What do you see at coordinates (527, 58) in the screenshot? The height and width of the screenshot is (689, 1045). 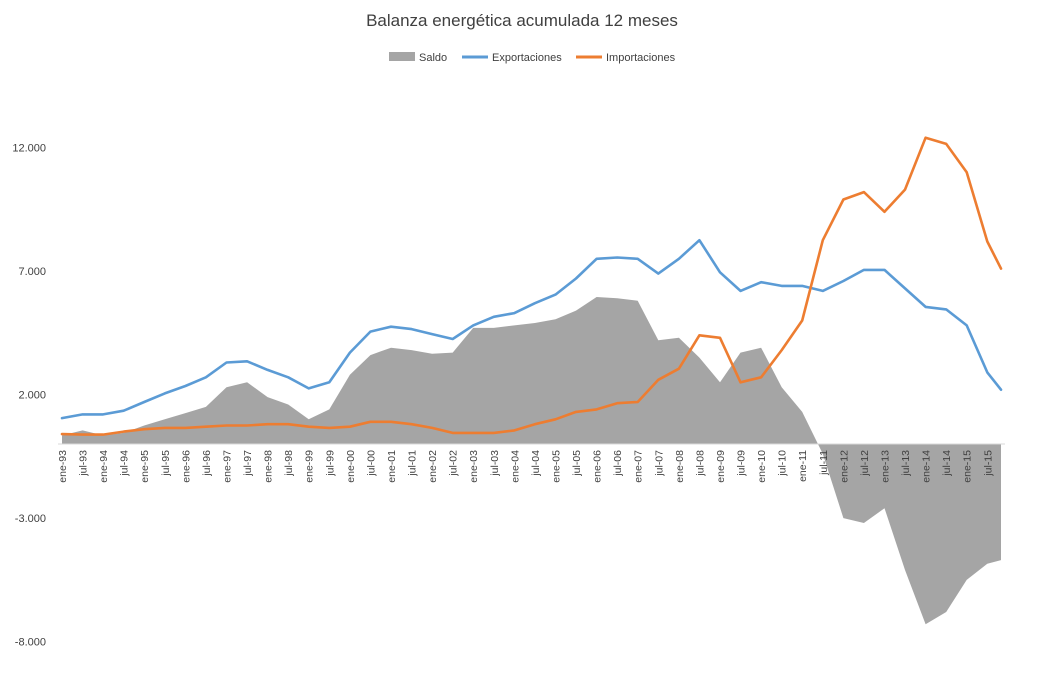 I see `legend-label-exportaciones: Exportaciones` at bounding box center [527, 58].